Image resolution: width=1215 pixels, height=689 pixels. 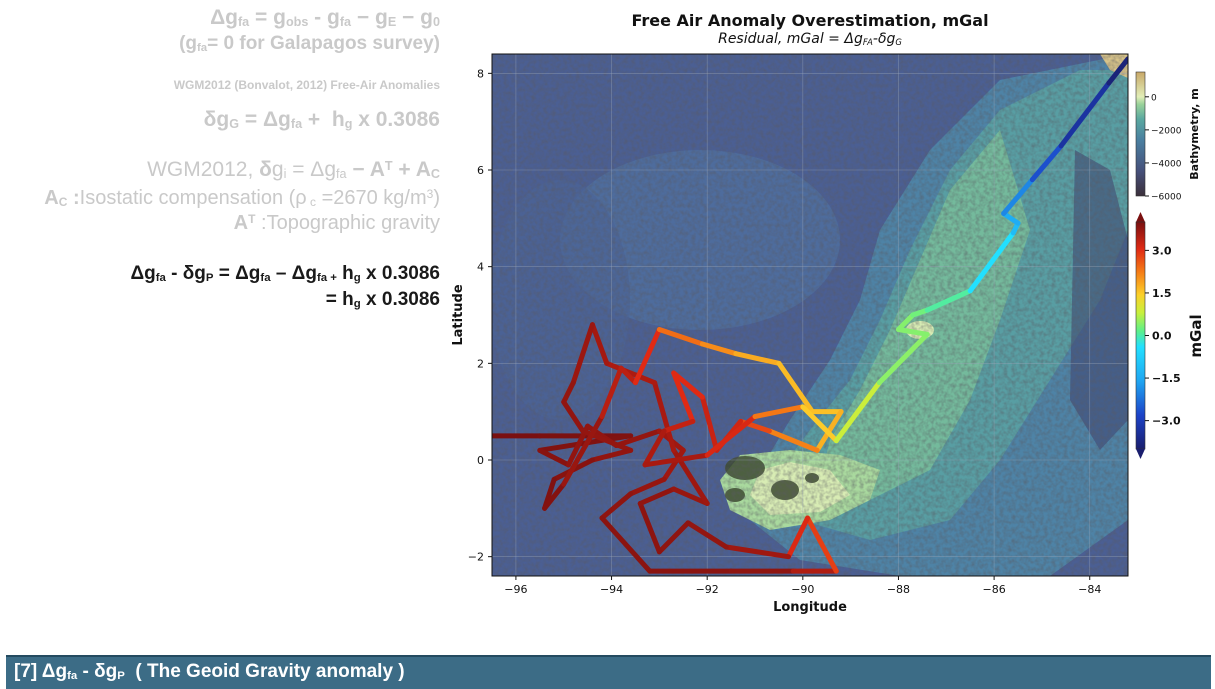 What do you see at coordinates (810, 607) in the screenshot?
I see `x-axis-label: Longitude` at bounding box center [810, 607].